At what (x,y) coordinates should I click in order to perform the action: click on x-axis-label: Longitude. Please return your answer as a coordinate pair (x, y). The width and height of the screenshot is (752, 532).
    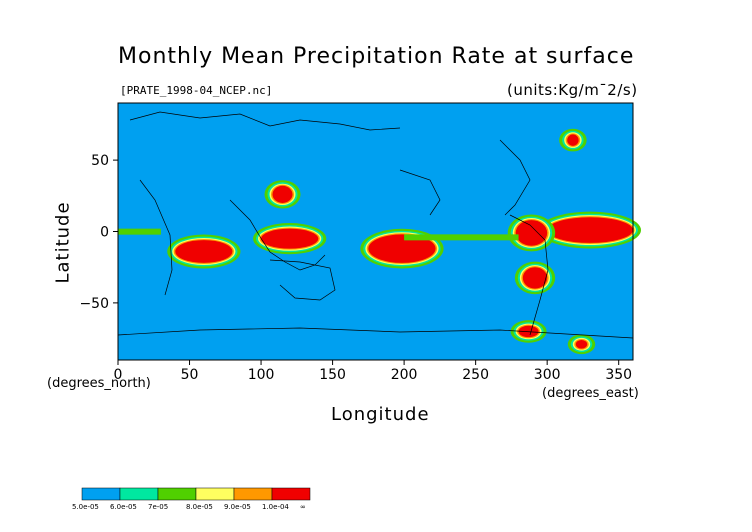
    Looking at the image, I should click on (380, 414).